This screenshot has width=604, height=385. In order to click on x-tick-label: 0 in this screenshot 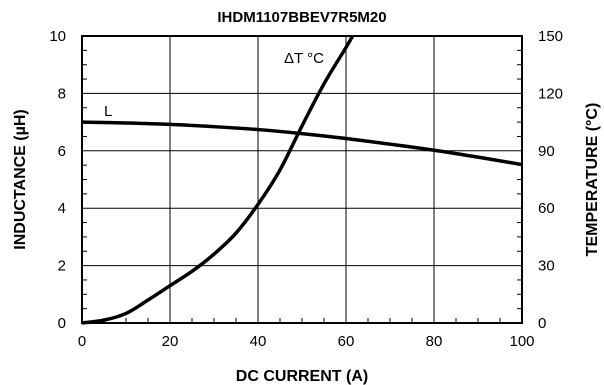, I will do `click(82, 341)`.